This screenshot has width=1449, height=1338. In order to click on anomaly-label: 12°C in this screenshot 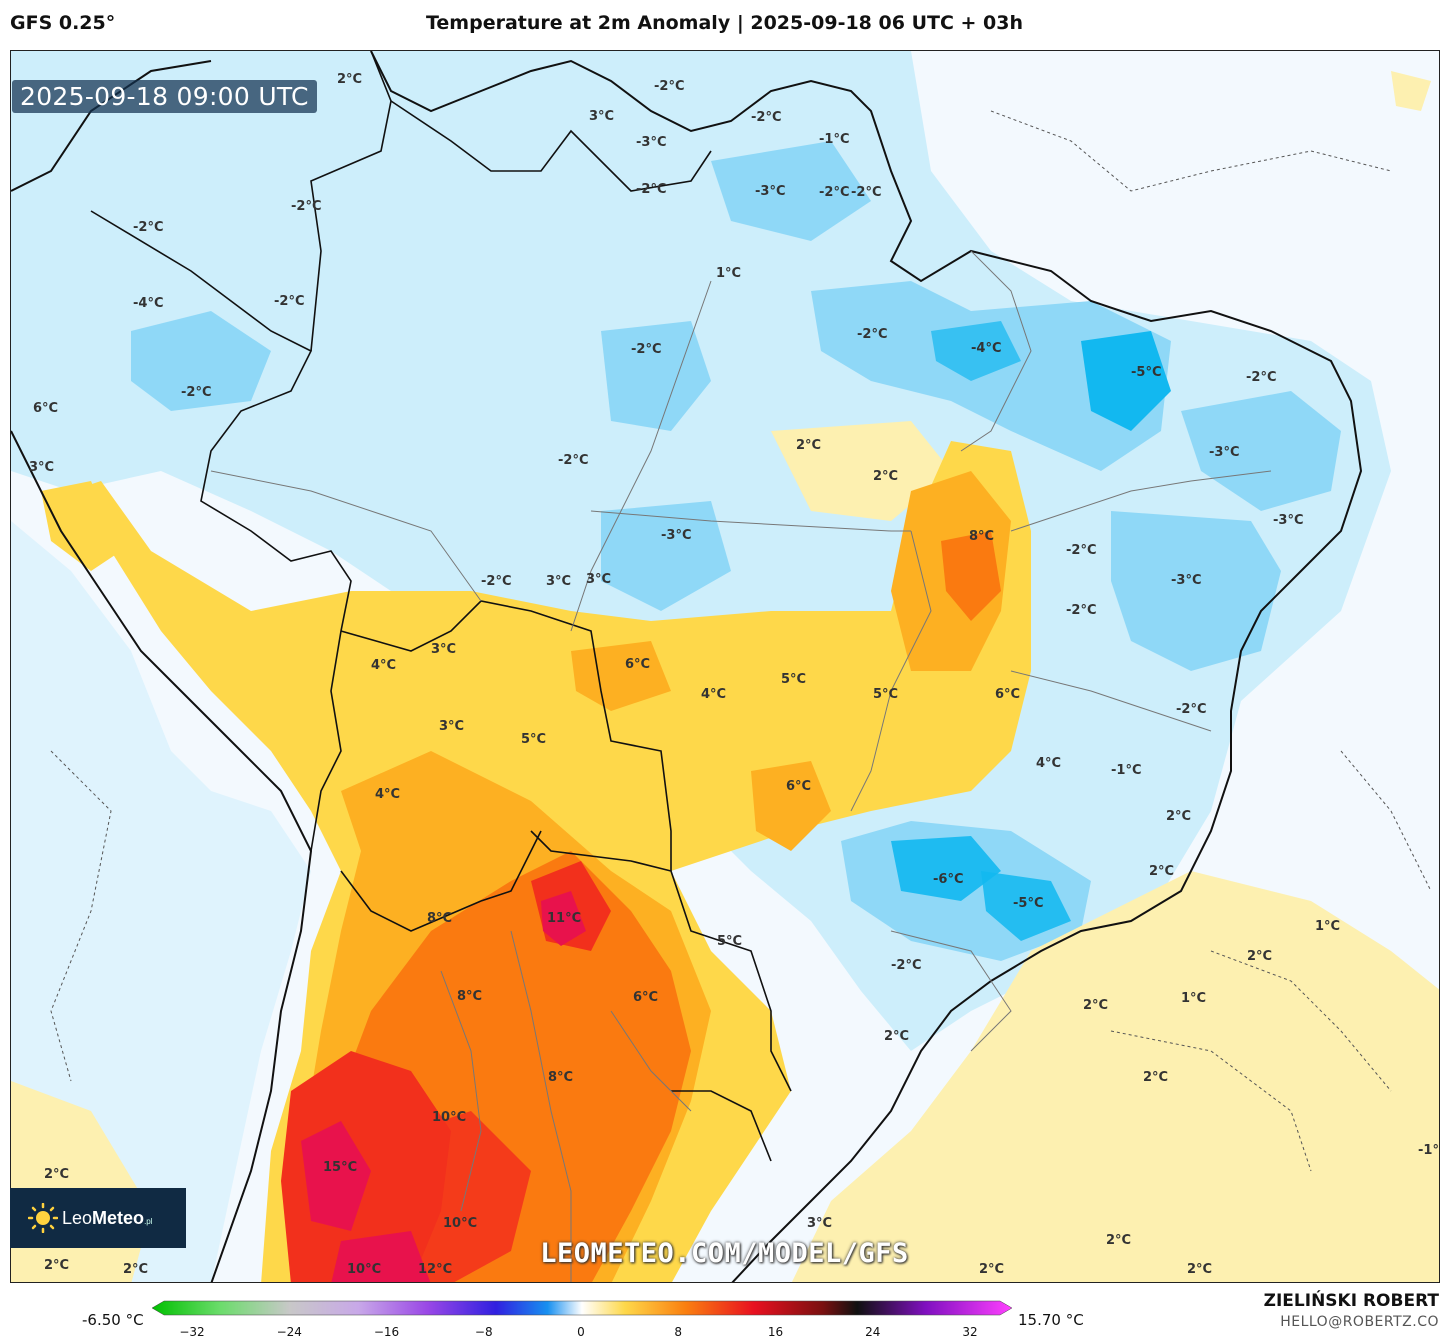, I will do `click(435, 1269)`.